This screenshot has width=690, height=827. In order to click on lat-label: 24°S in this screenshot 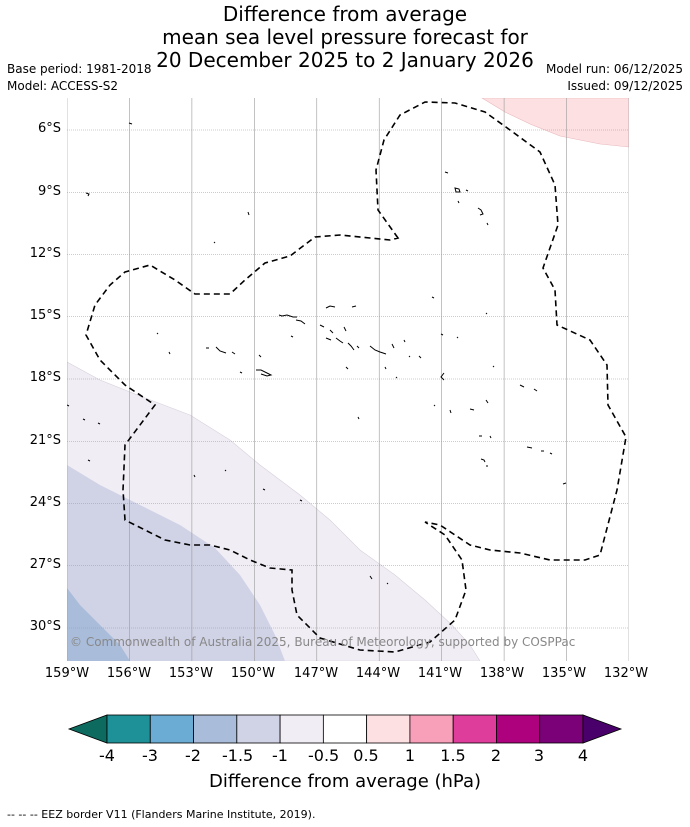, I will do `click(45, 502)`.